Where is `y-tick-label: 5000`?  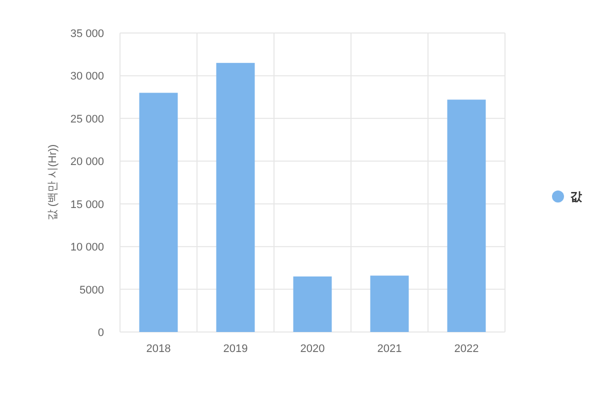 y-tick-label: 5000 is located at coordinates (92, 290).